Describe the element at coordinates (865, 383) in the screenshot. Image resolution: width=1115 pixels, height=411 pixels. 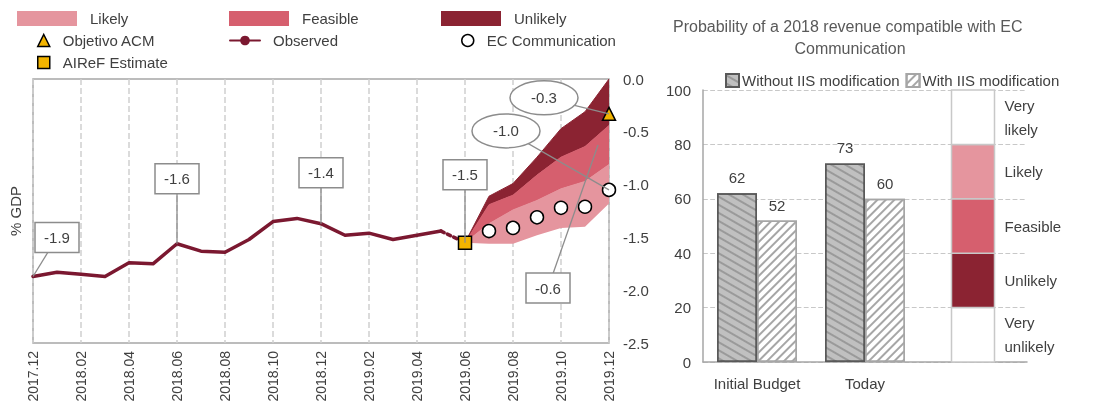
I see `x-tick-label: Today` at that location.